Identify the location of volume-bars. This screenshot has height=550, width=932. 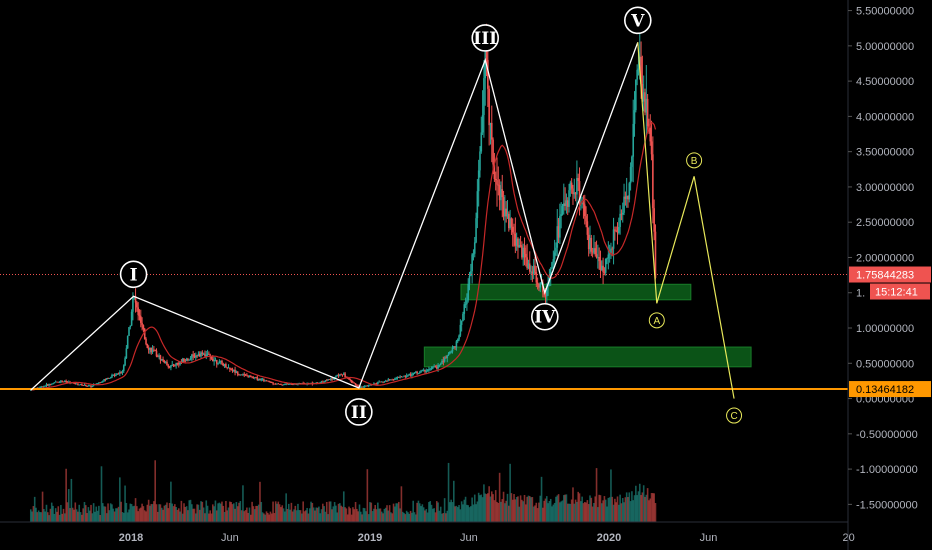
(343, 491).